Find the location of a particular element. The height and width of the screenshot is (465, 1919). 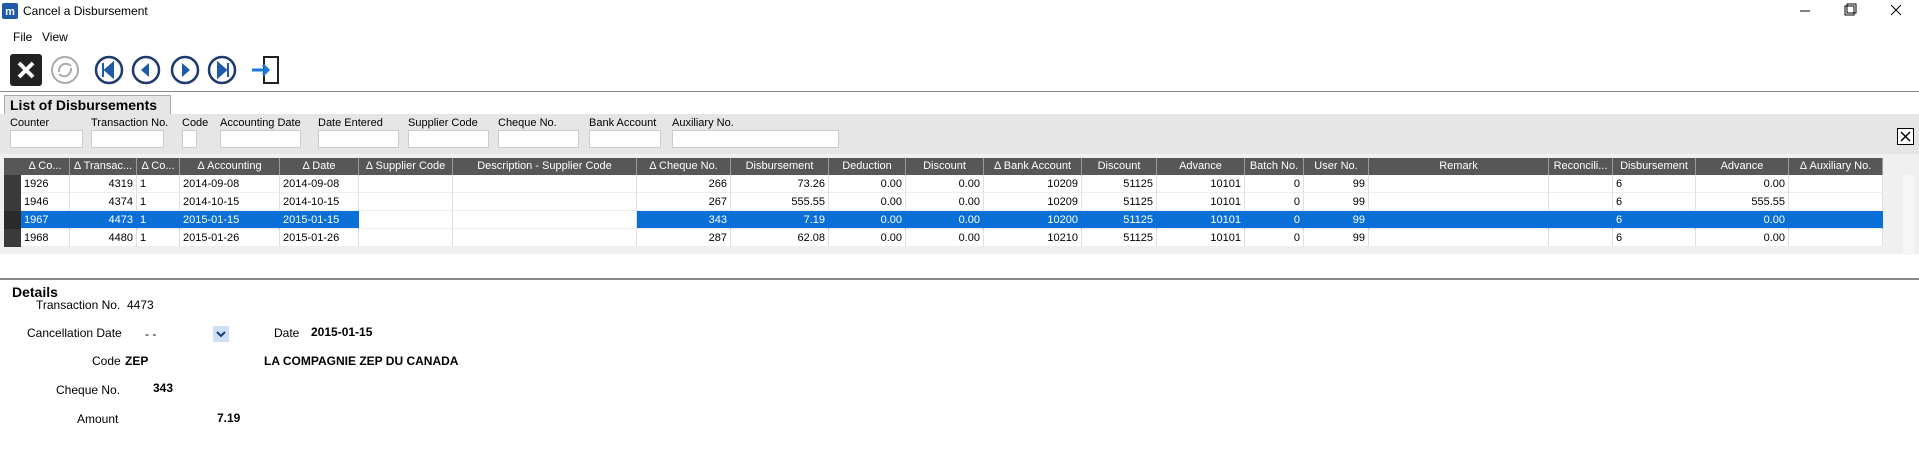

column-header: Batch No. is located at coordinates (1274, 166).